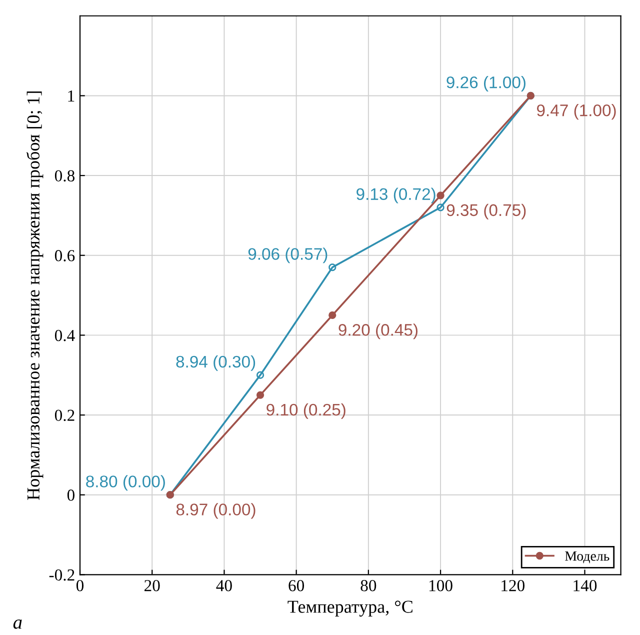 This screenshot has height=635, width=640. What do you see at coordinates (61, 575) in the screenshot?
I see `y-tick-label: -0.2` at bounding box center [61, 575].